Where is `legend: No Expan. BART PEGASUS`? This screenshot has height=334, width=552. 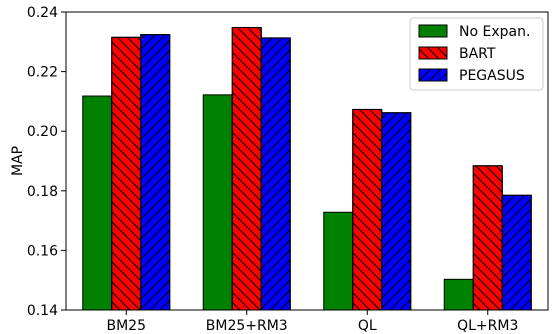 legend: No Expan. BART PEGASUS is located at coordinates (476, 54).